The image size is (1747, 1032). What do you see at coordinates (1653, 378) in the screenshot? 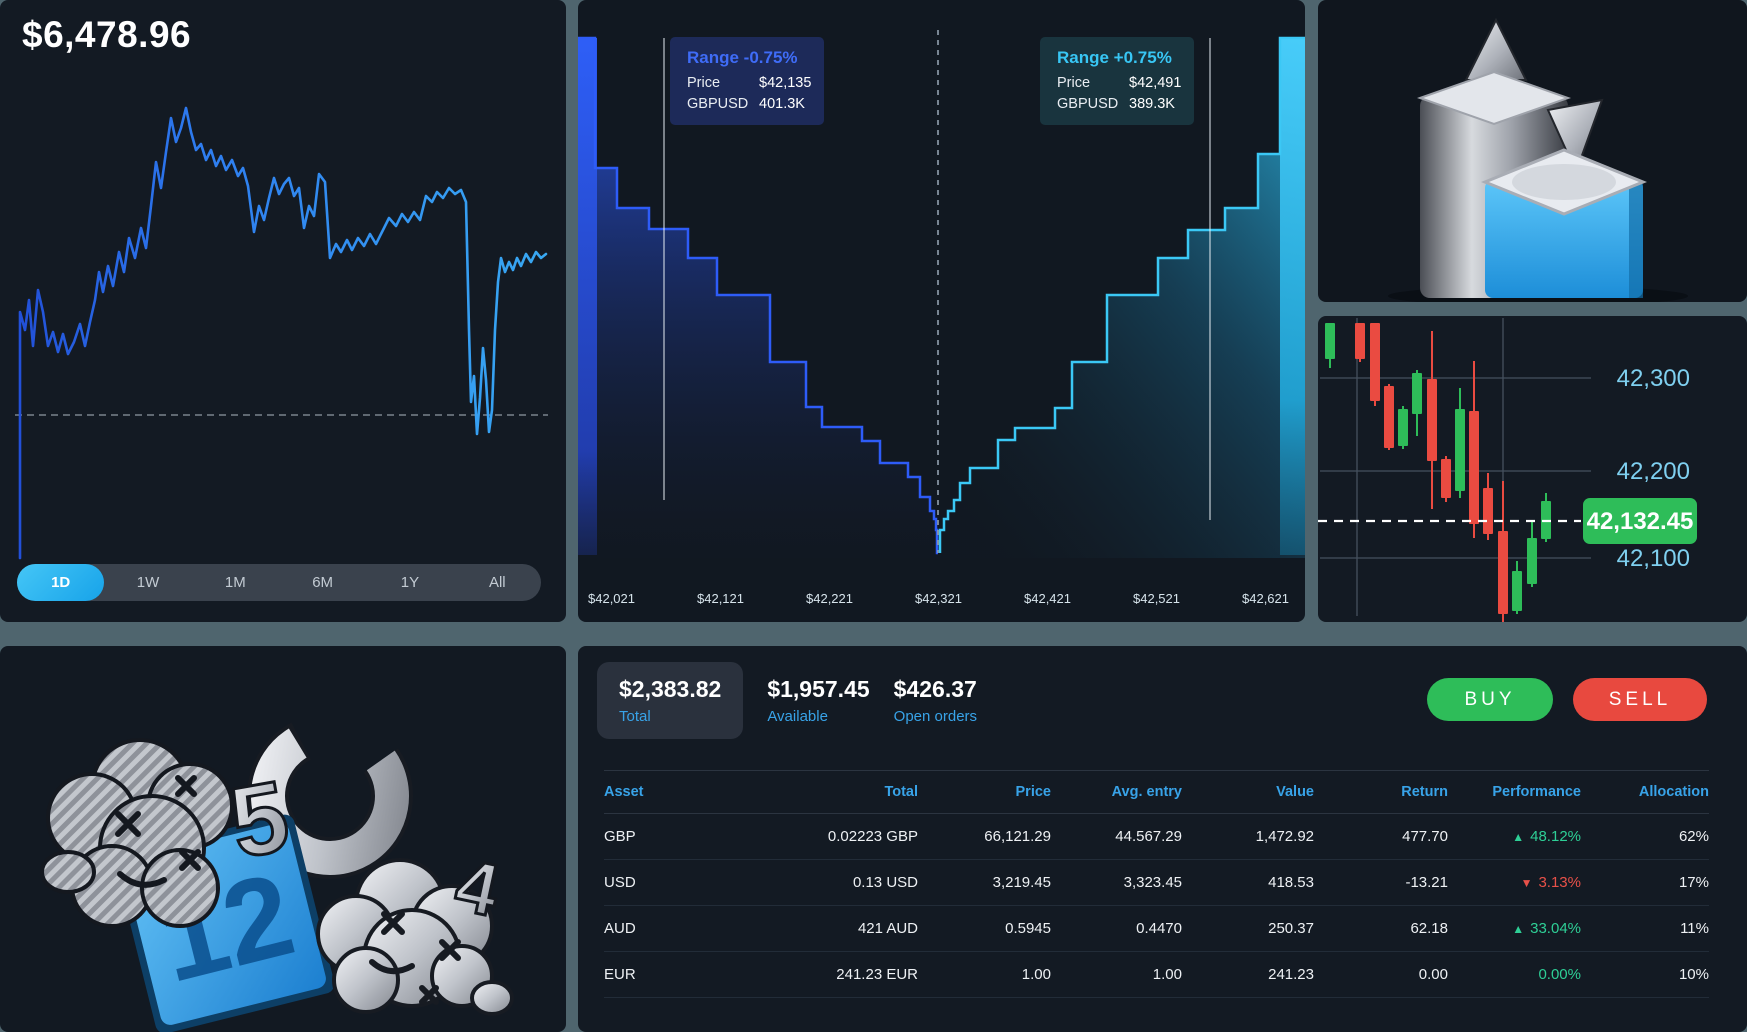
I see `price-axis-label: 42,300` at bounding box center [1653, 378].